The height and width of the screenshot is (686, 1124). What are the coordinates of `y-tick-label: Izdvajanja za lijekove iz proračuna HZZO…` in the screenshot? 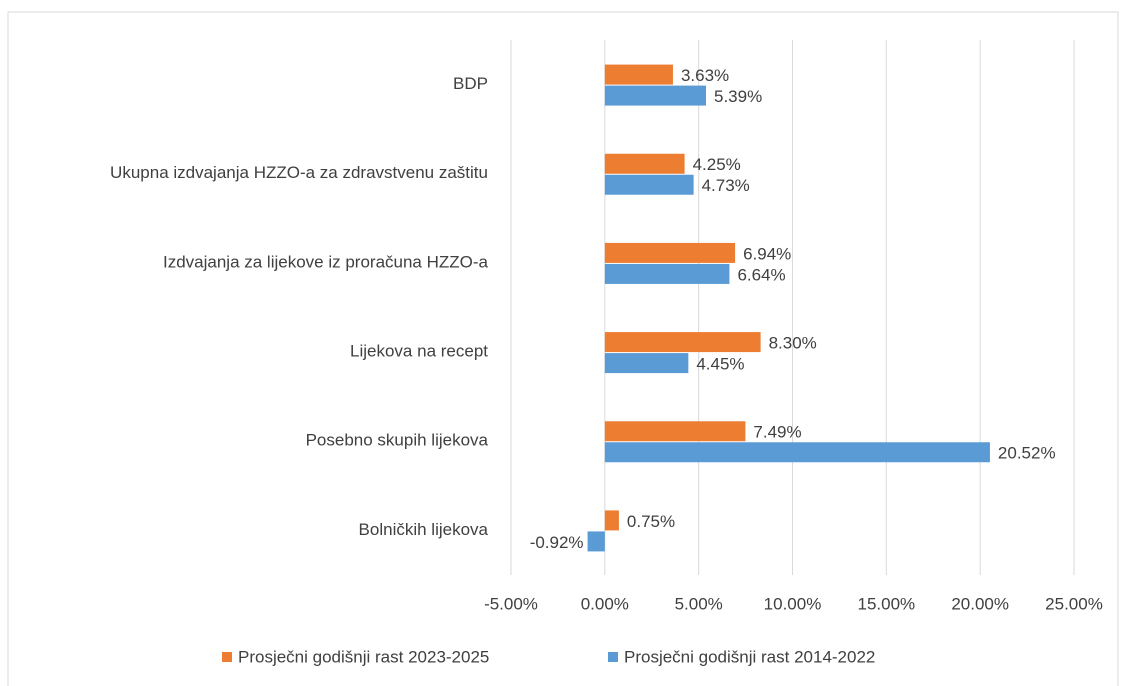 It's located at (326, 261).